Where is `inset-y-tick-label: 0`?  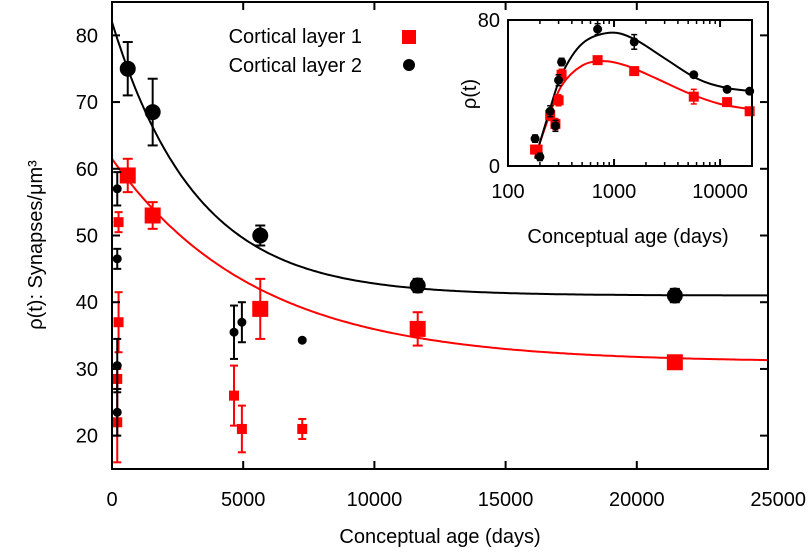
inset-y-tick-label: 0 is located at coordinates (494, 167).